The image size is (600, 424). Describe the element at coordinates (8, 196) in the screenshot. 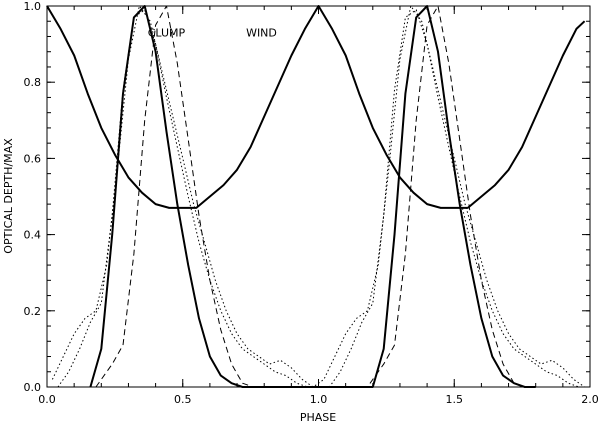

I see `y-axis-label: OPTICAL DEPTH/MAX` at that location.